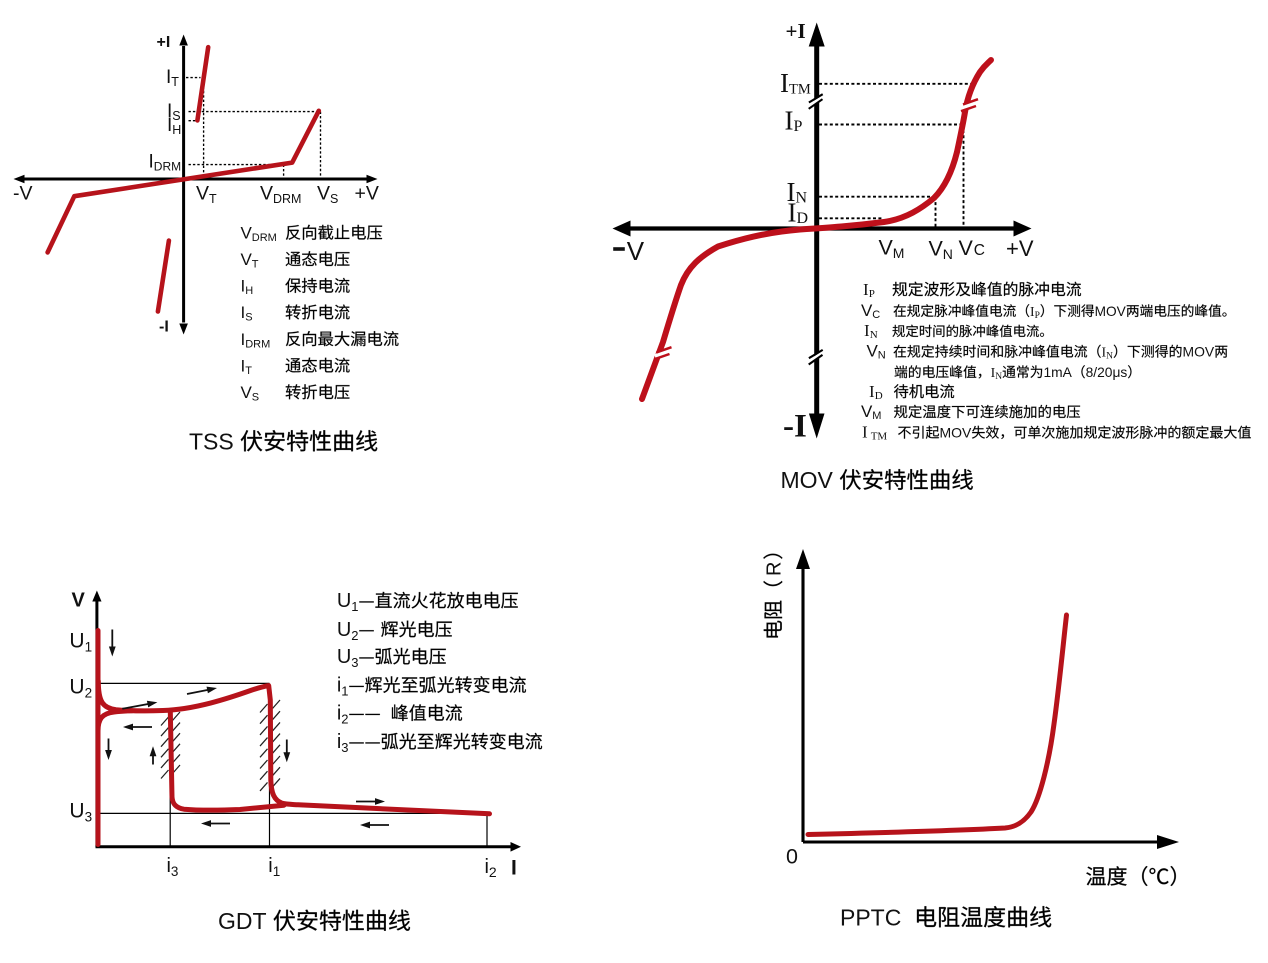 This screenshot has height=963, width=1268. What do you see at coordinates (211, 442) in the screenshot?
I see `svg-text: TSS` at bounding box center [211, 442].